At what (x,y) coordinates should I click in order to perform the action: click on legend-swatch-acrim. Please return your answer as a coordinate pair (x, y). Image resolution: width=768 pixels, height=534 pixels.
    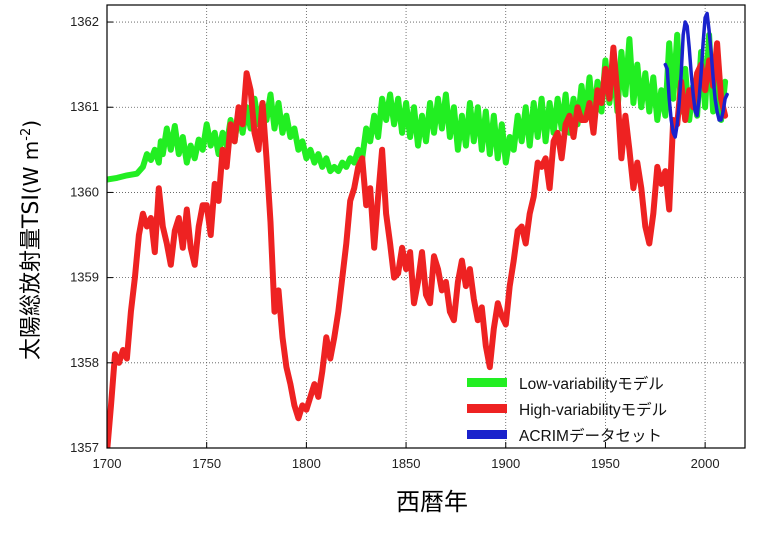
    Looking at the image, I should click on (487, 434).